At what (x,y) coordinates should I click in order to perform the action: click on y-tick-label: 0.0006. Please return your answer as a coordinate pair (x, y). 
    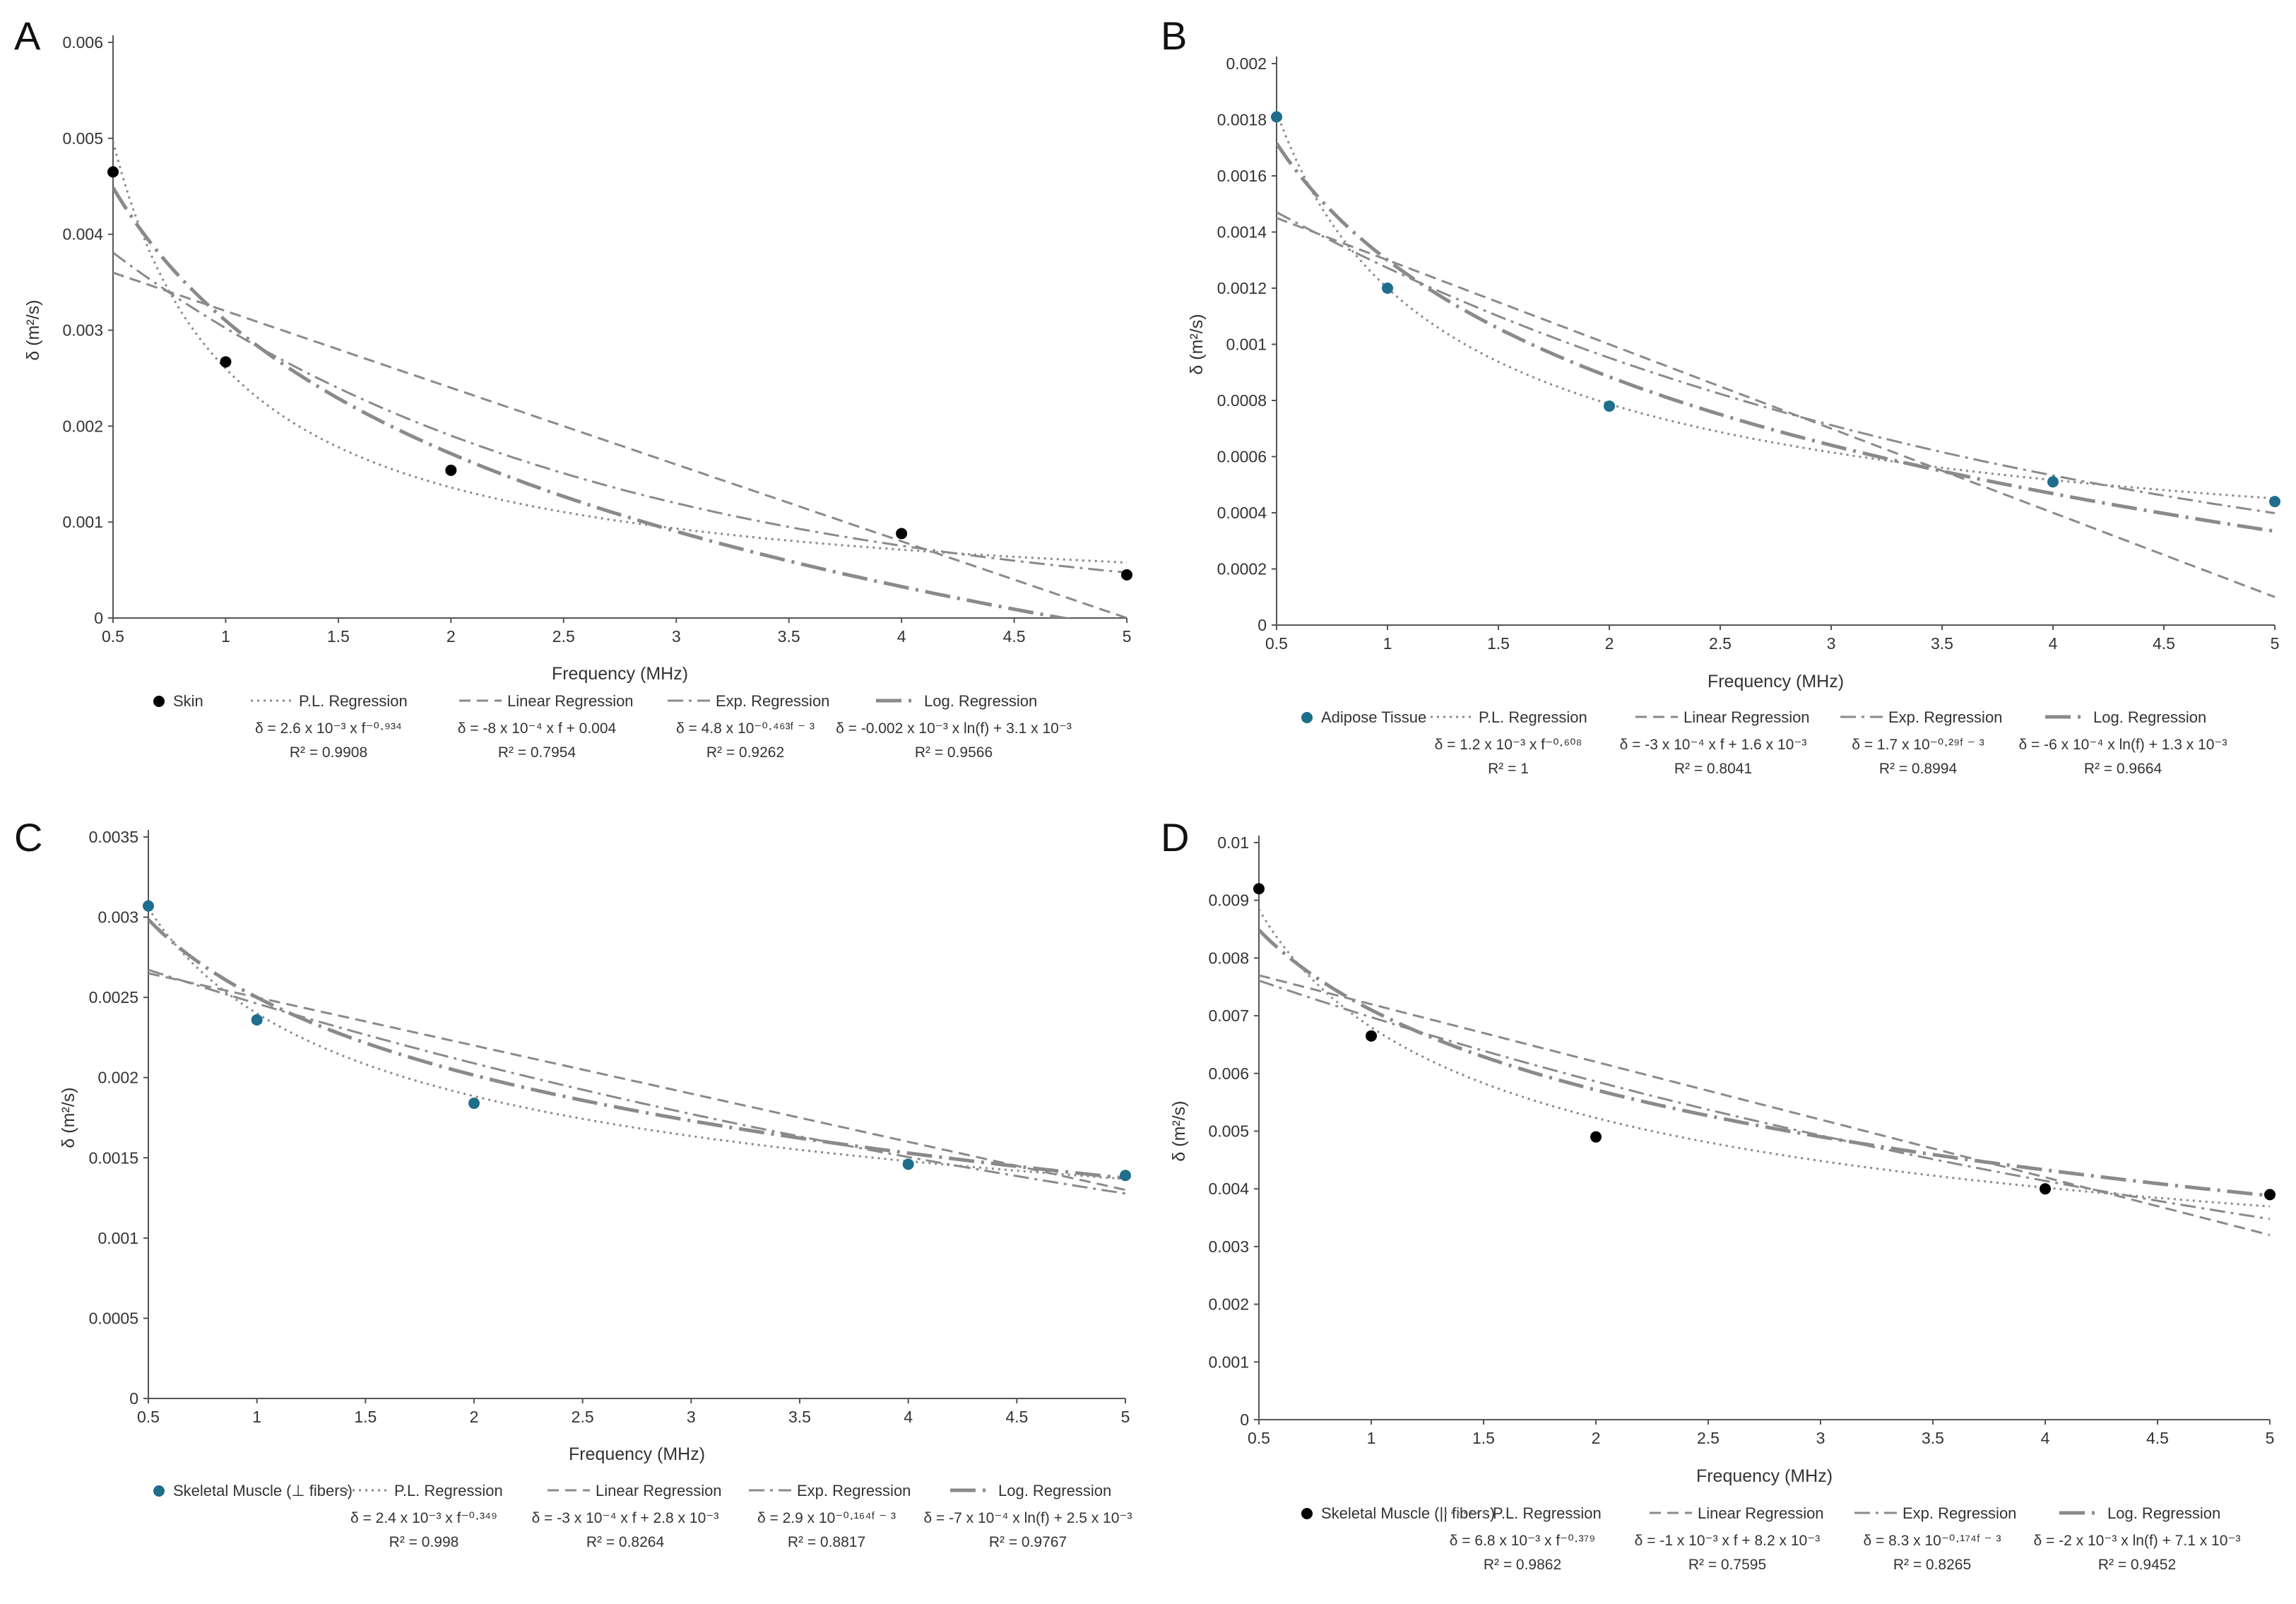
    Looking at the image, I should click on (1242, 457).